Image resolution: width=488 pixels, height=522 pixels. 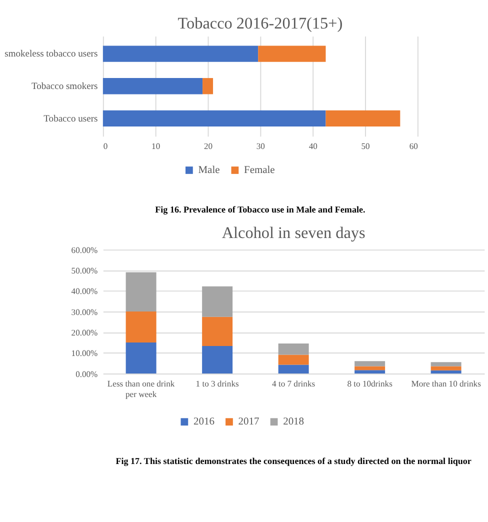 I want to click on legend-label: Female, so click(x=260, y=170).